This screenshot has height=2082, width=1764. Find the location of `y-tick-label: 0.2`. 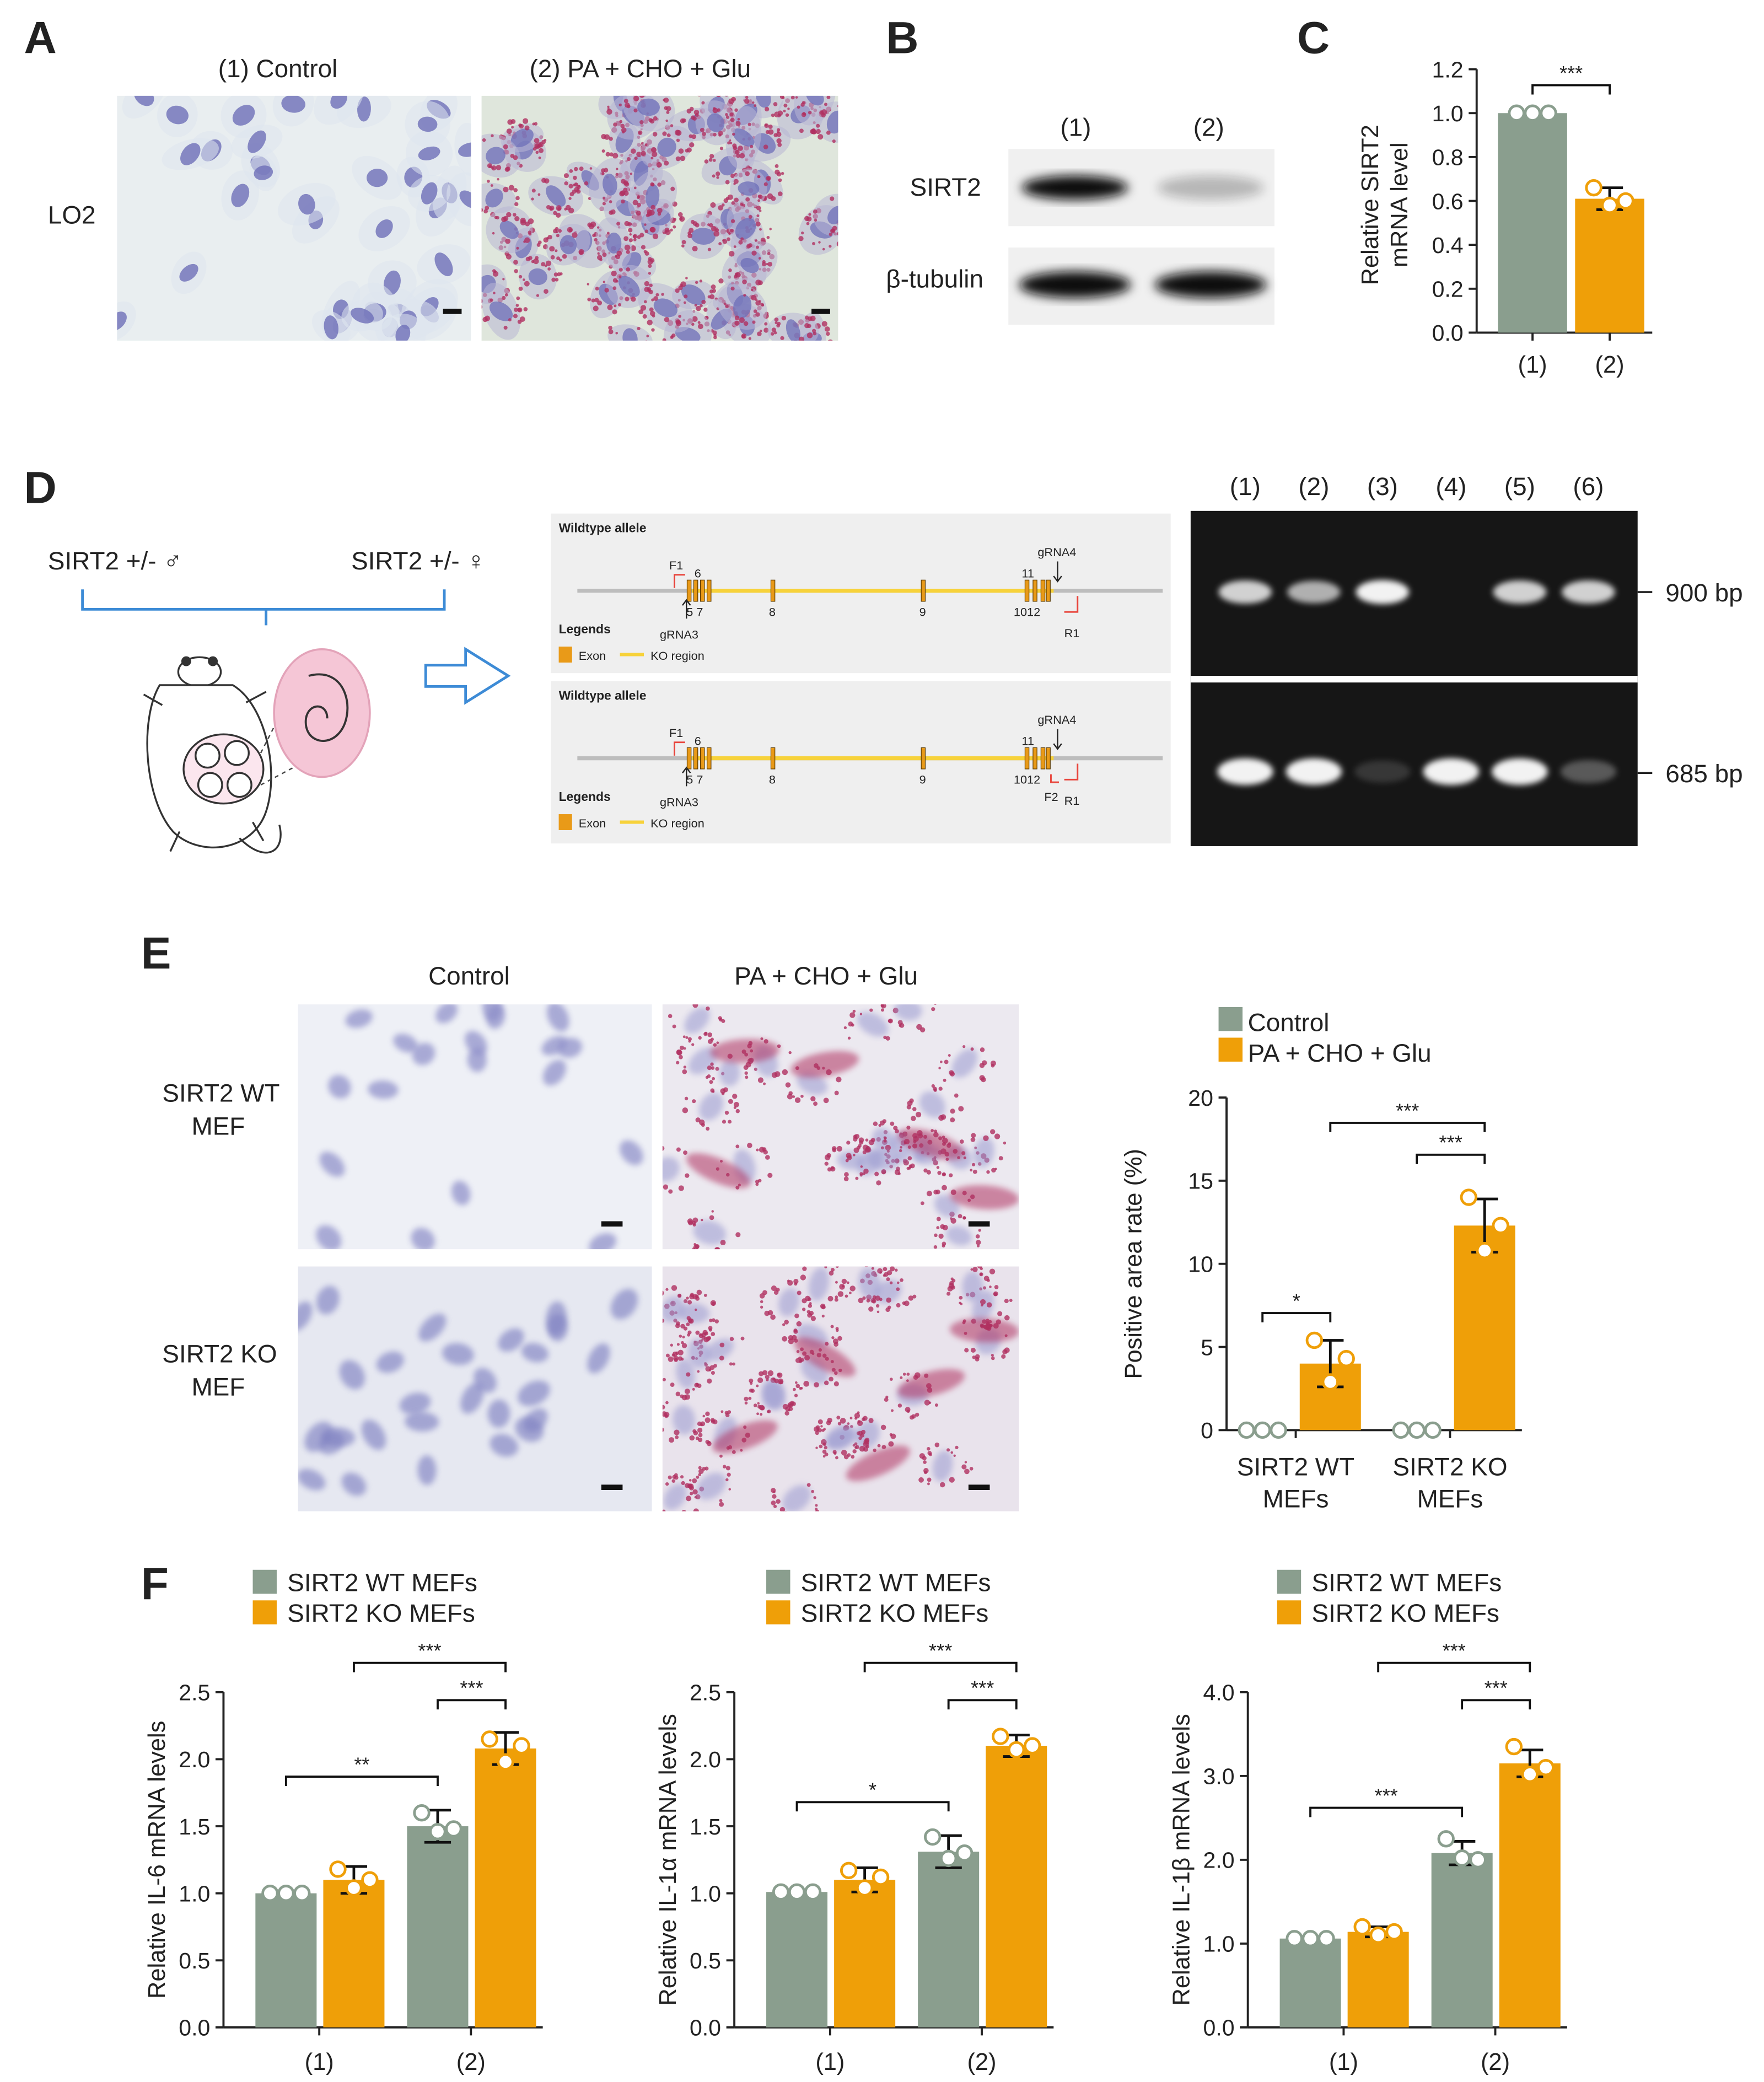

y-tick-label: 0.2 is located at coordinates (1448, 289).